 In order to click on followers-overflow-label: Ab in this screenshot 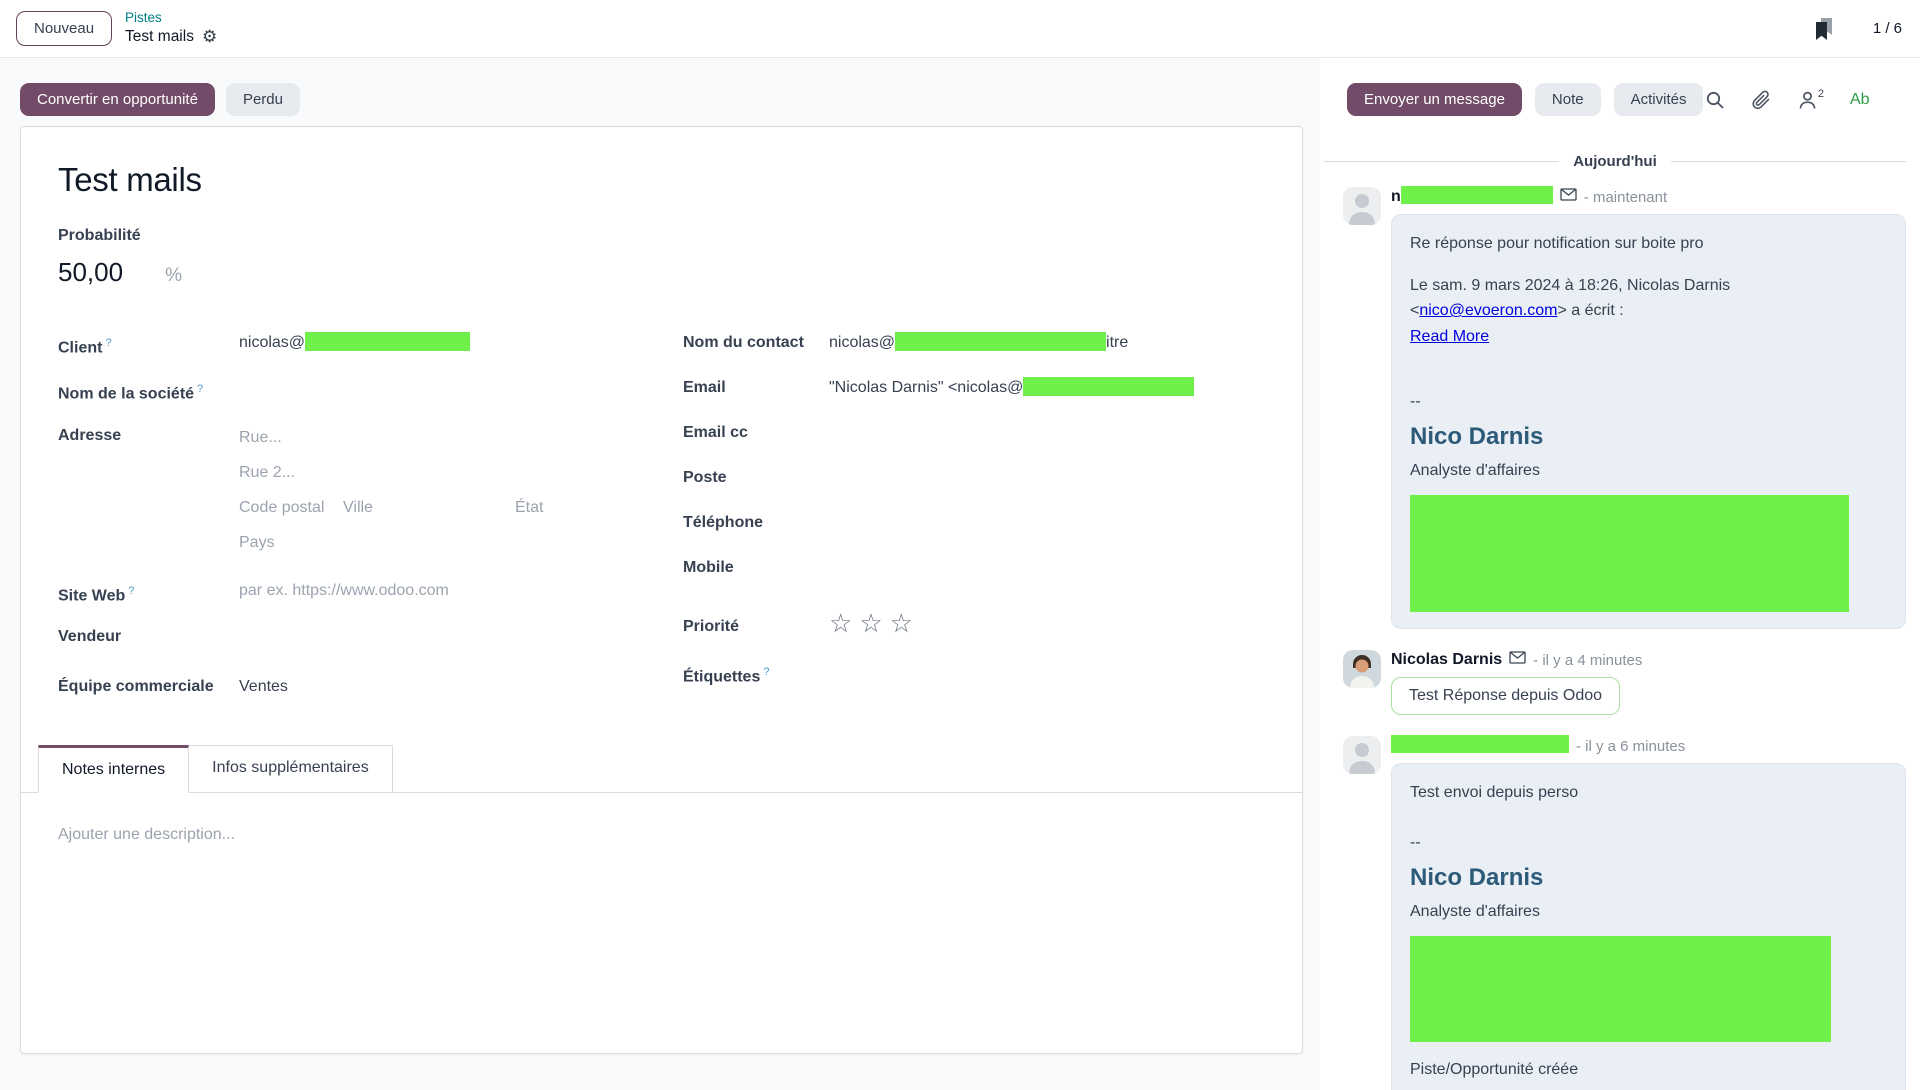, I will do `click(1860, 99)`.